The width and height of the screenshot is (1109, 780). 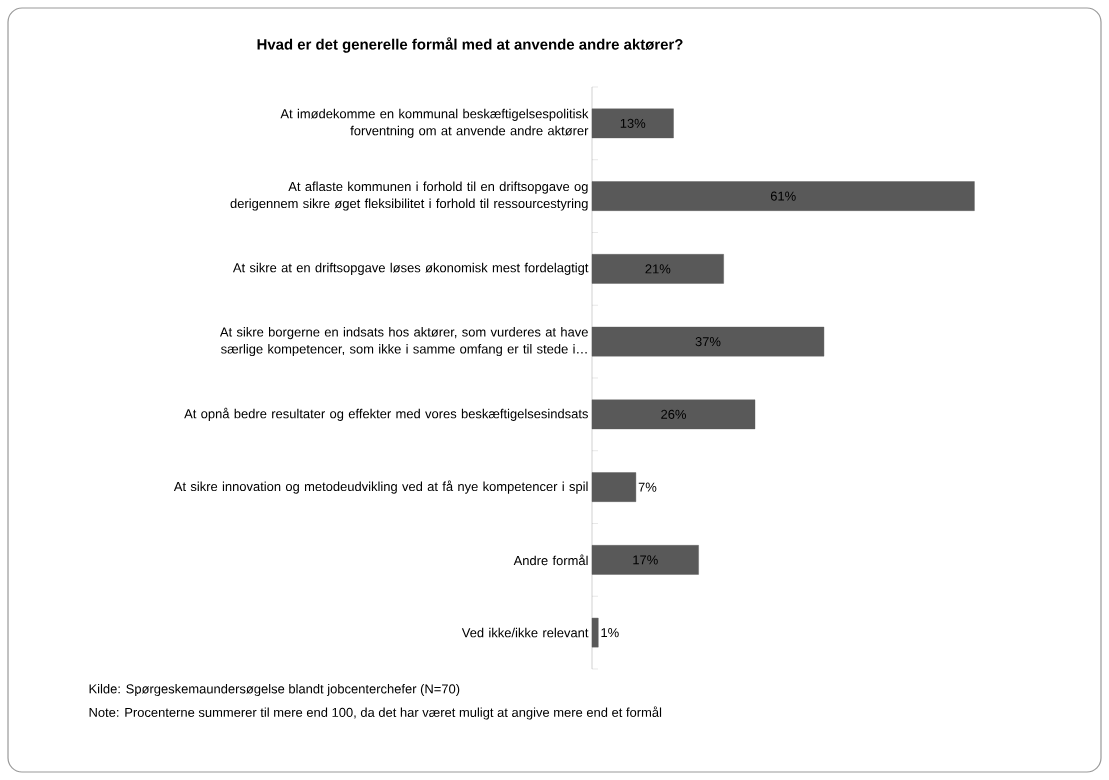 What do you see at coordinates (409, 196) in the screenshot?
I see `y-tick-label: At aflaste kommunen i forhold til en driftsopgave og derigennem sikre øget fleksibilitet i forhold til ressourcestyring` at bounding box center [409, 196].